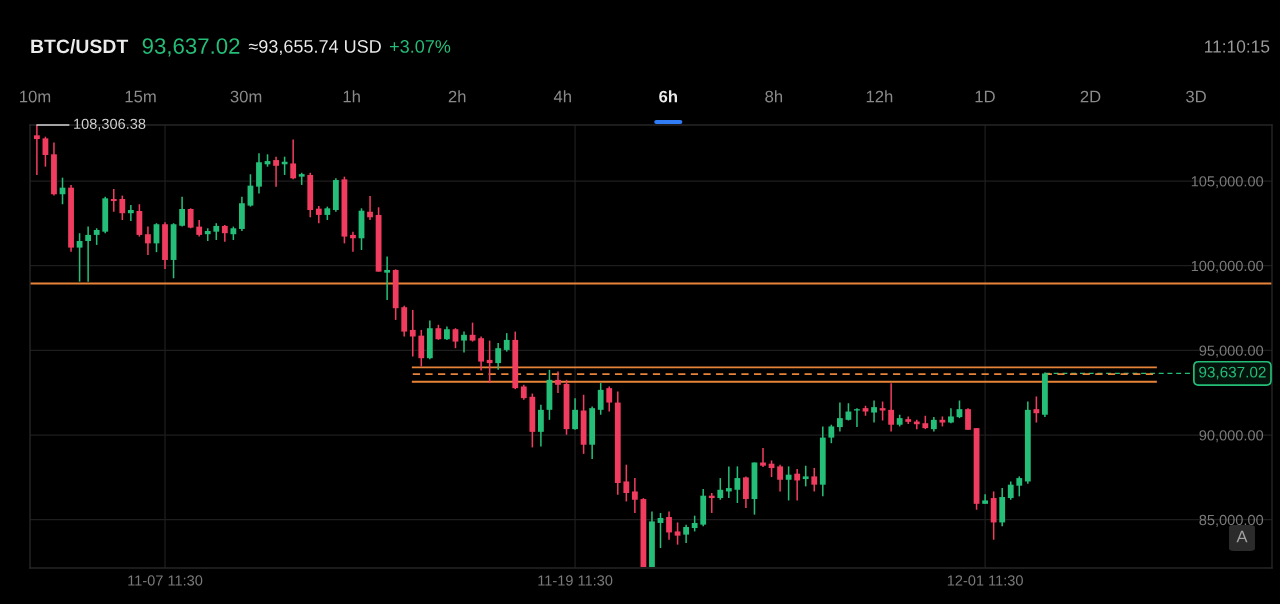  I want to click on annotation: 108,306.38, so click(110, 124).